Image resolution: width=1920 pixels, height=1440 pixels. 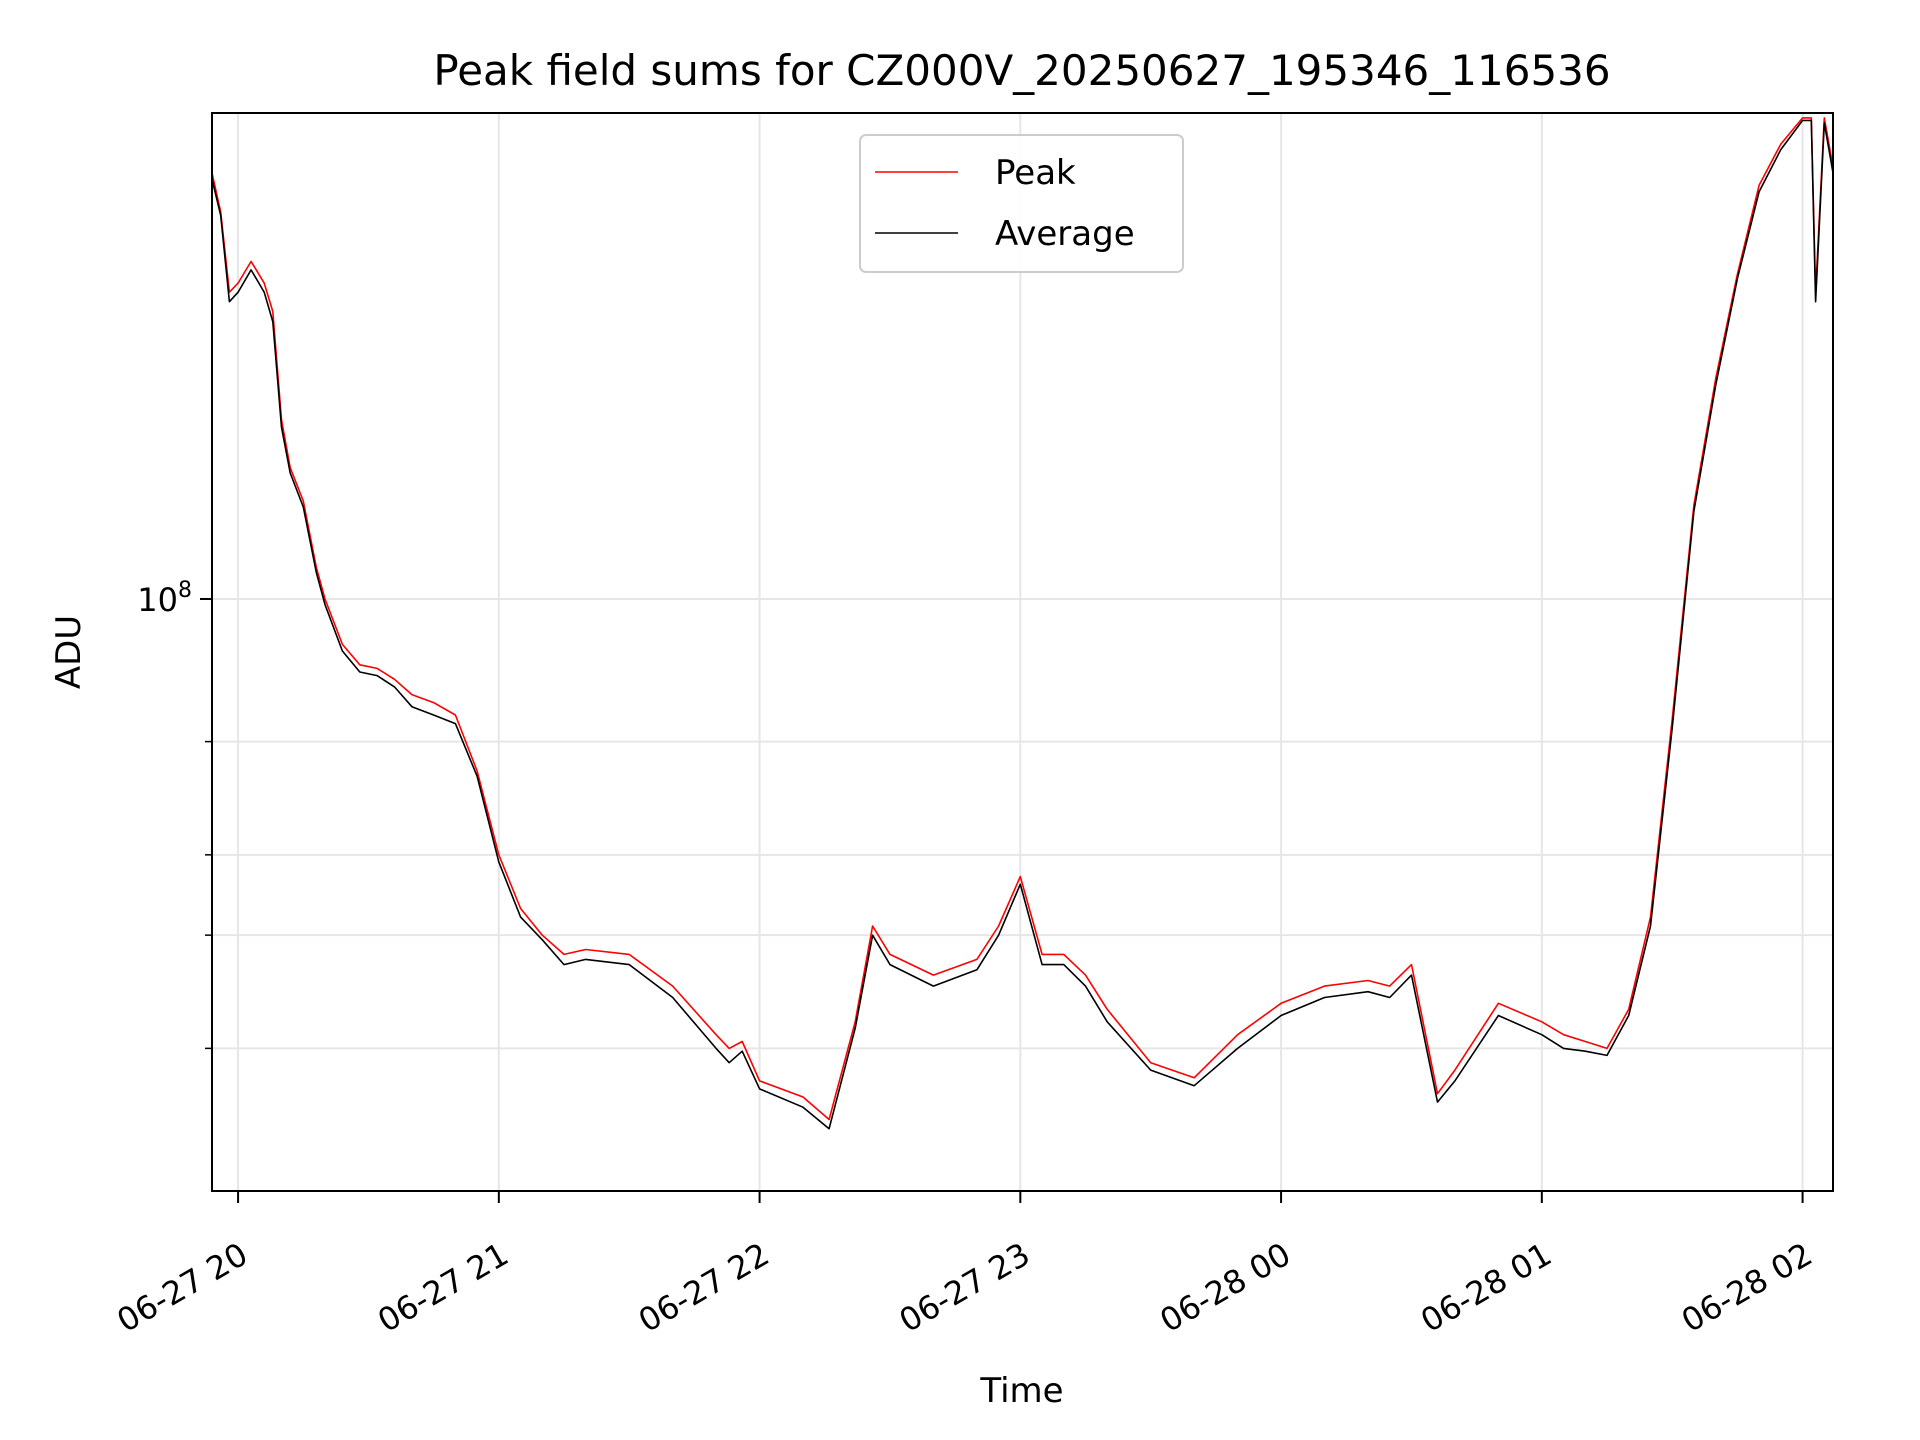 I want to click on legend: Peak Average, so click(x=1021, y=203).